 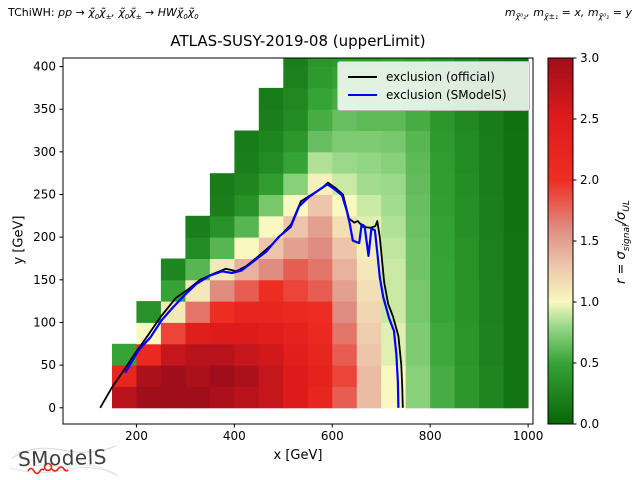 What do you see at coordinates (589, 424) in the screenshot?
I see `colorbar-tick-label: 0.0` at bounding box center [589, 424].